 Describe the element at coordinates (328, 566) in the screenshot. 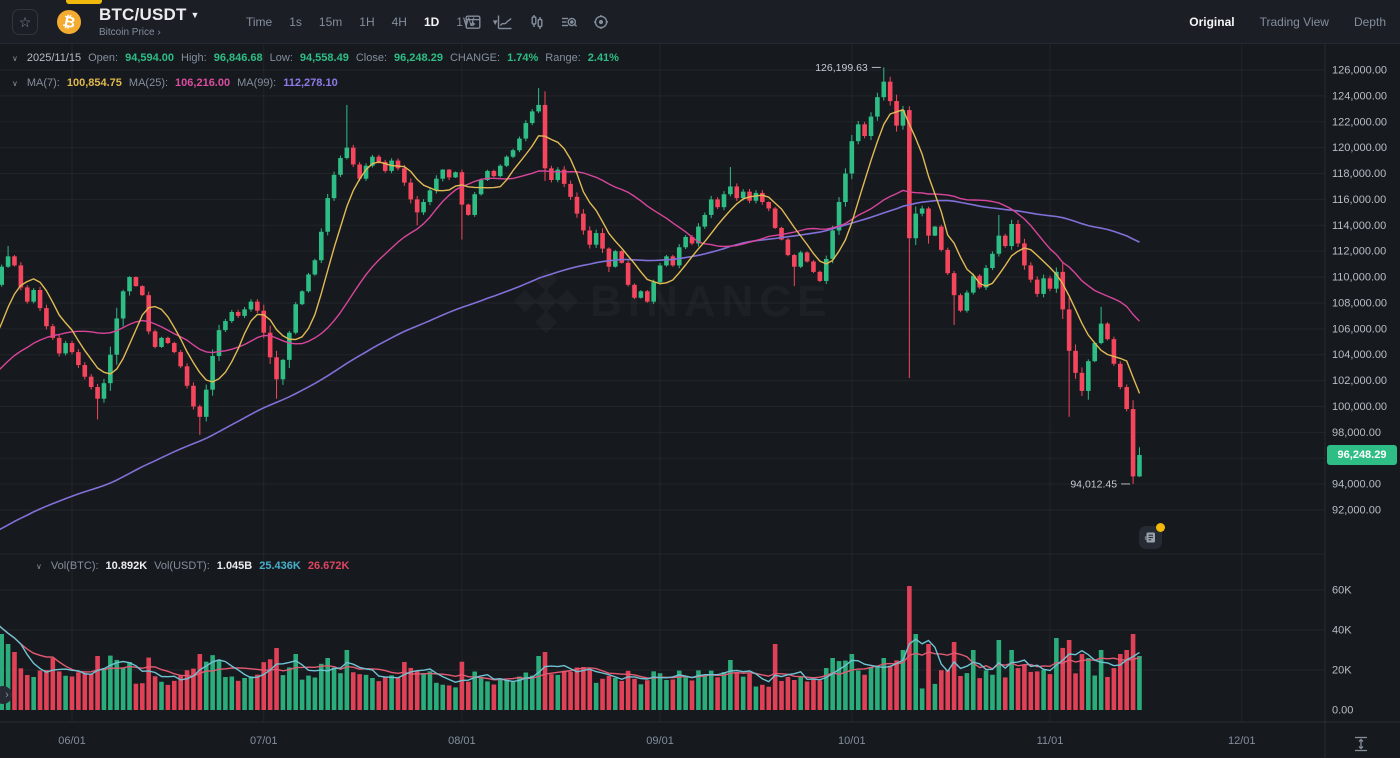

I see `volume-ma-value: 26.672K` at that location.